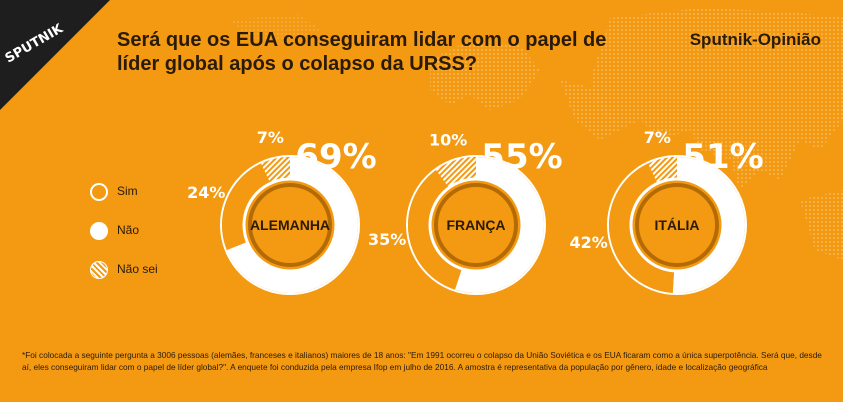  What do you see at coordinates (128, 230) in the screenshot?
I see `legend-label: Não` at bounding box center [128, 230].